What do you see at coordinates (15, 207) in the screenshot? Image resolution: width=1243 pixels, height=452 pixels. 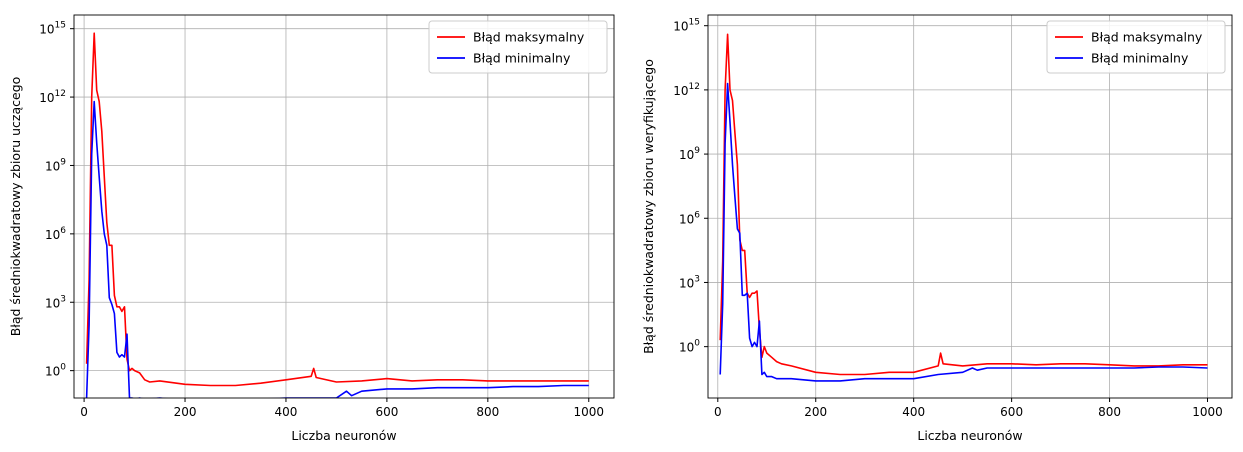 I see `y-axis-label: Błąd średniokwadratowy zbioru uczącego` at bounding box center [15, 207].